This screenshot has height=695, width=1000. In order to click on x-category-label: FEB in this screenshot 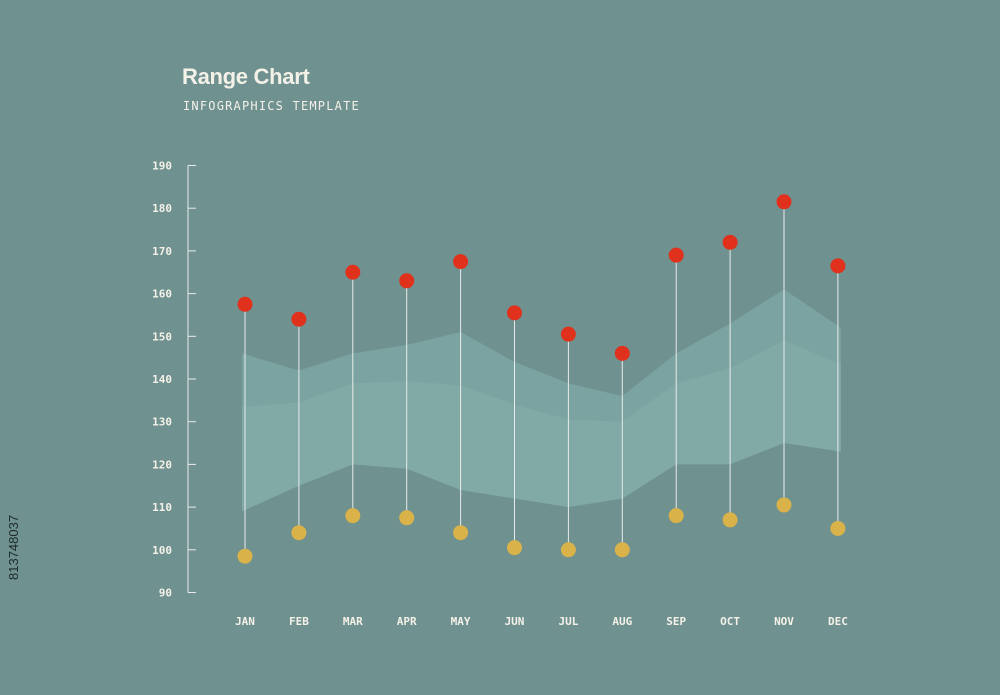, I will do `click(299, 621)`.